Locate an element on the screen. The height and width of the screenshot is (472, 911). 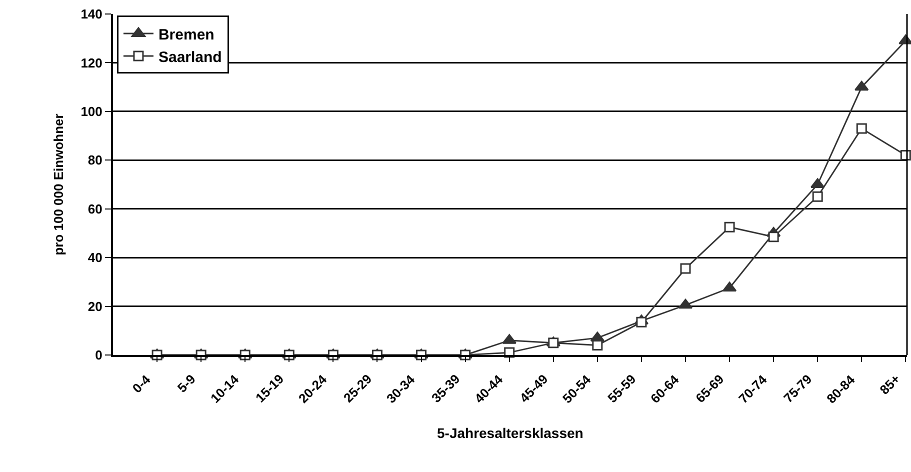
x-tick-label: 5-9 is located at coordinates (186, 383).